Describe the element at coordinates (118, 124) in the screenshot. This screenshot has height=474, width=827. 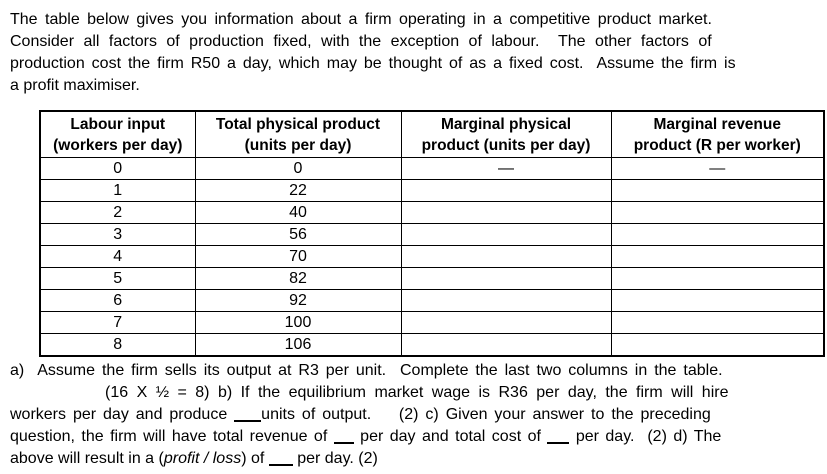
I see `header-line: Labour input` at that location.